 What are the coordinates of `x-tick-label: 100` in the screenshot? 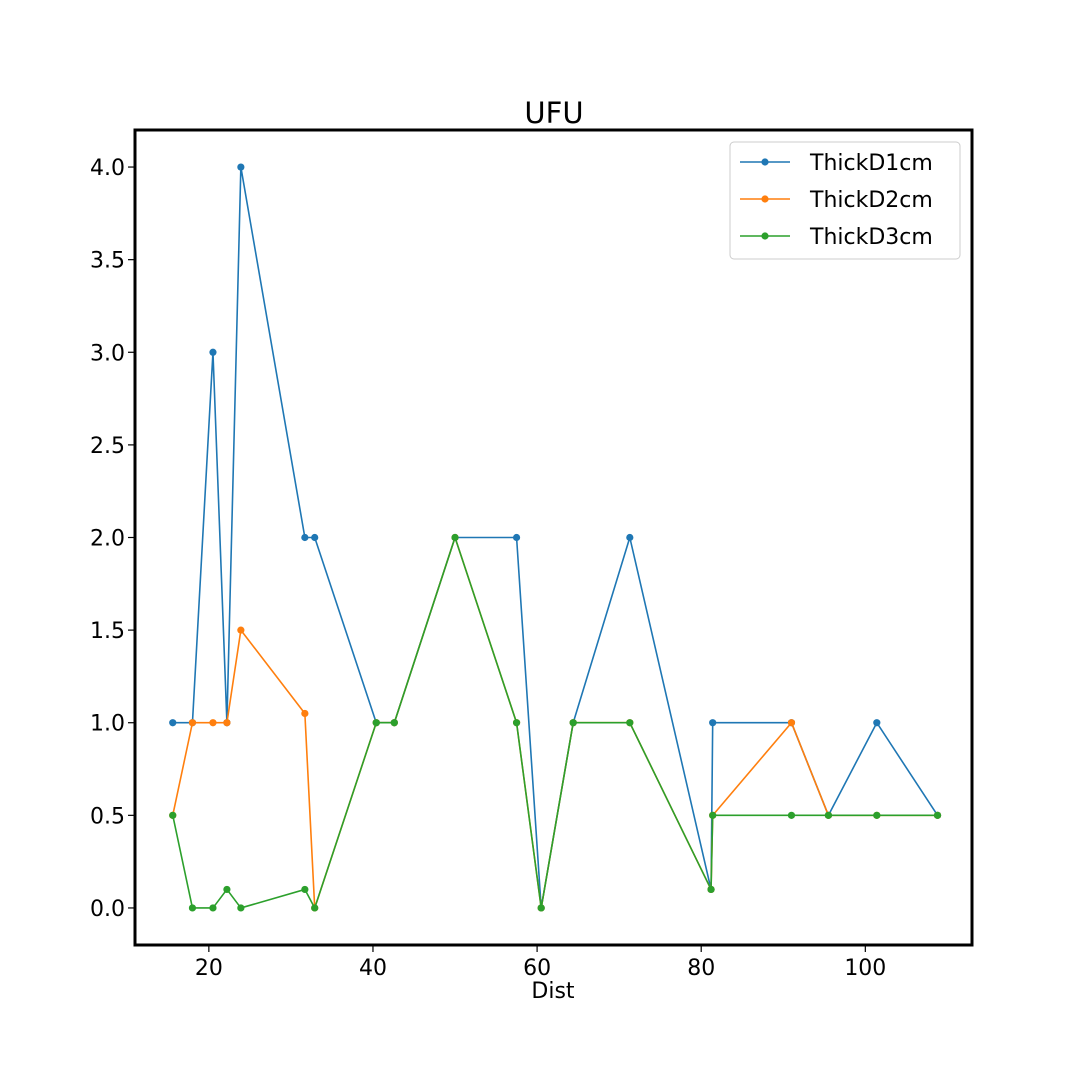 It's located at (865, 968).